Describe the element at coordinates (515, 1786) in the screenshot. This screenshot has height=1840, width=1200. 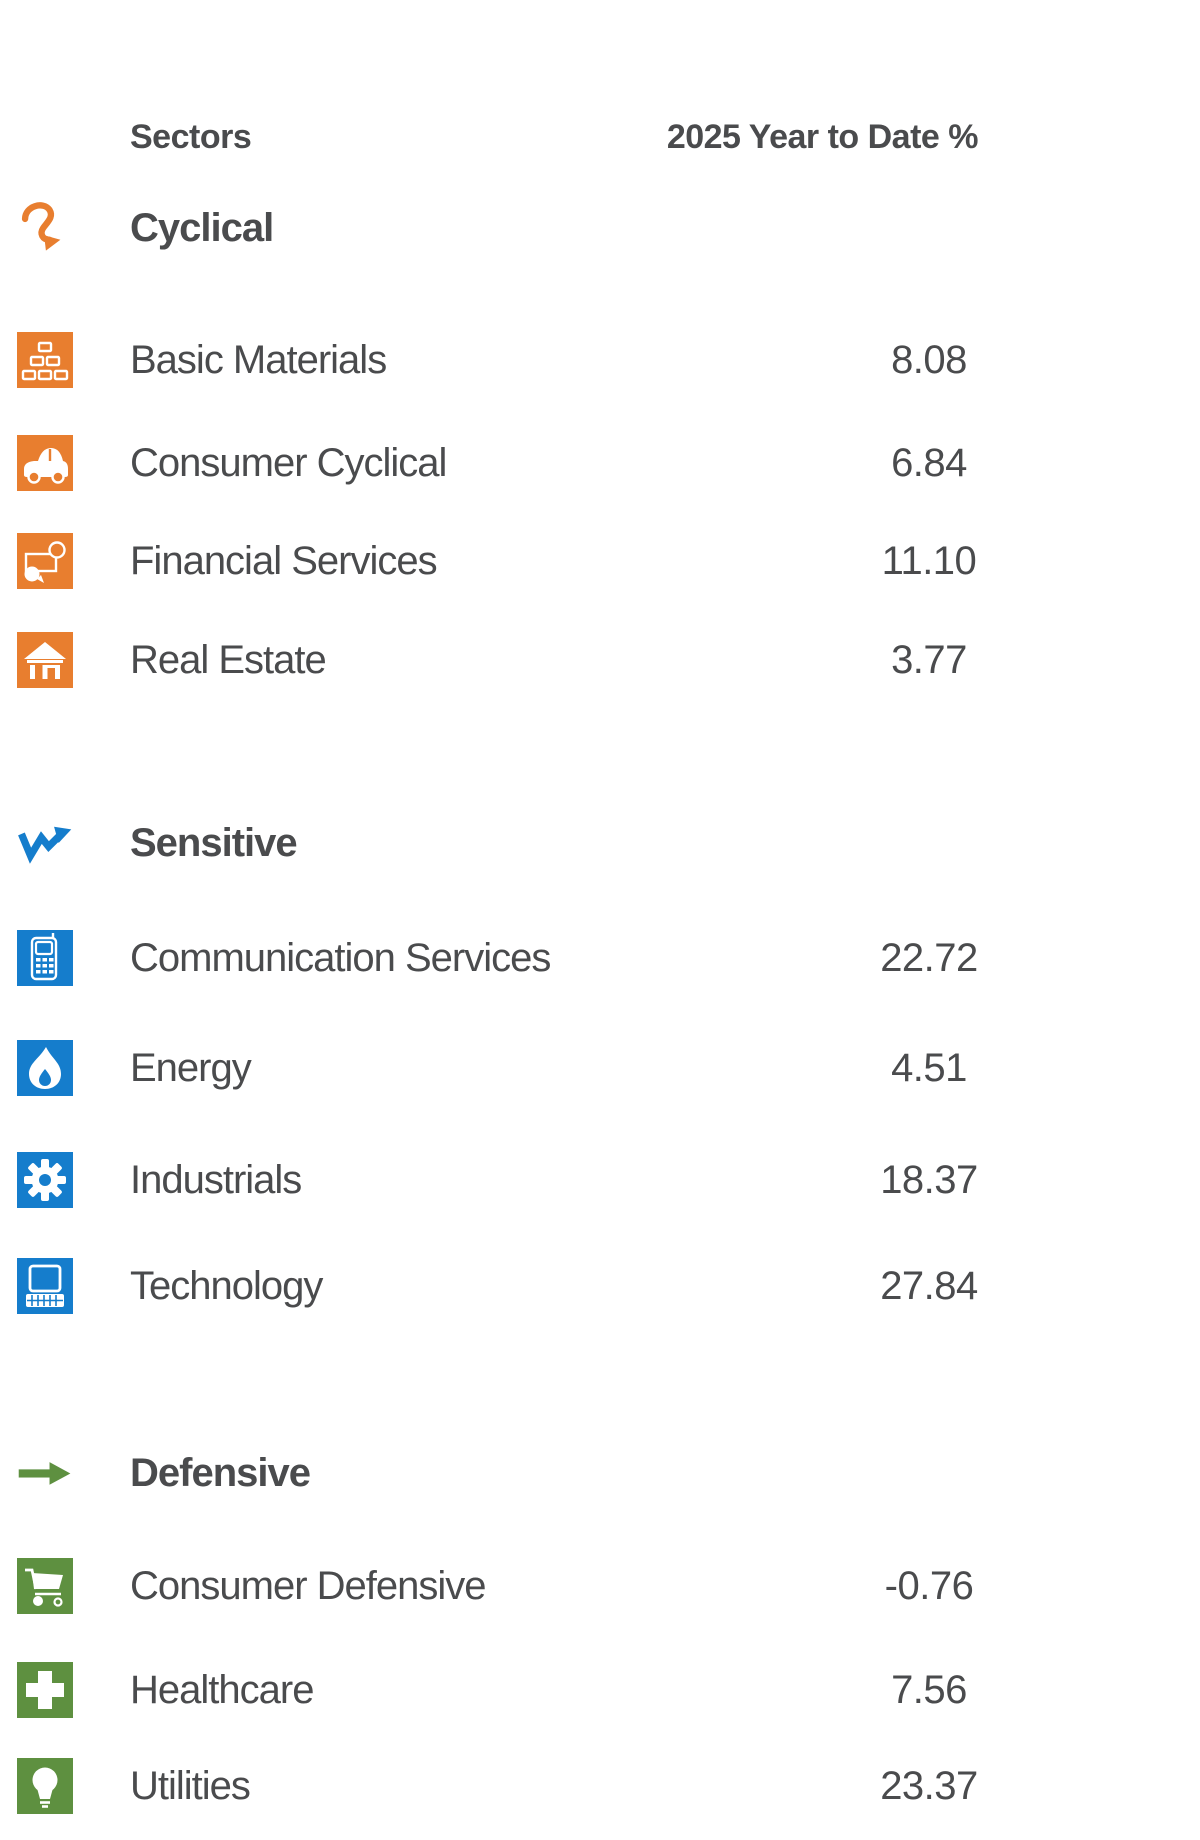
I see `row-utilities: Utilities 23.37` at that location.